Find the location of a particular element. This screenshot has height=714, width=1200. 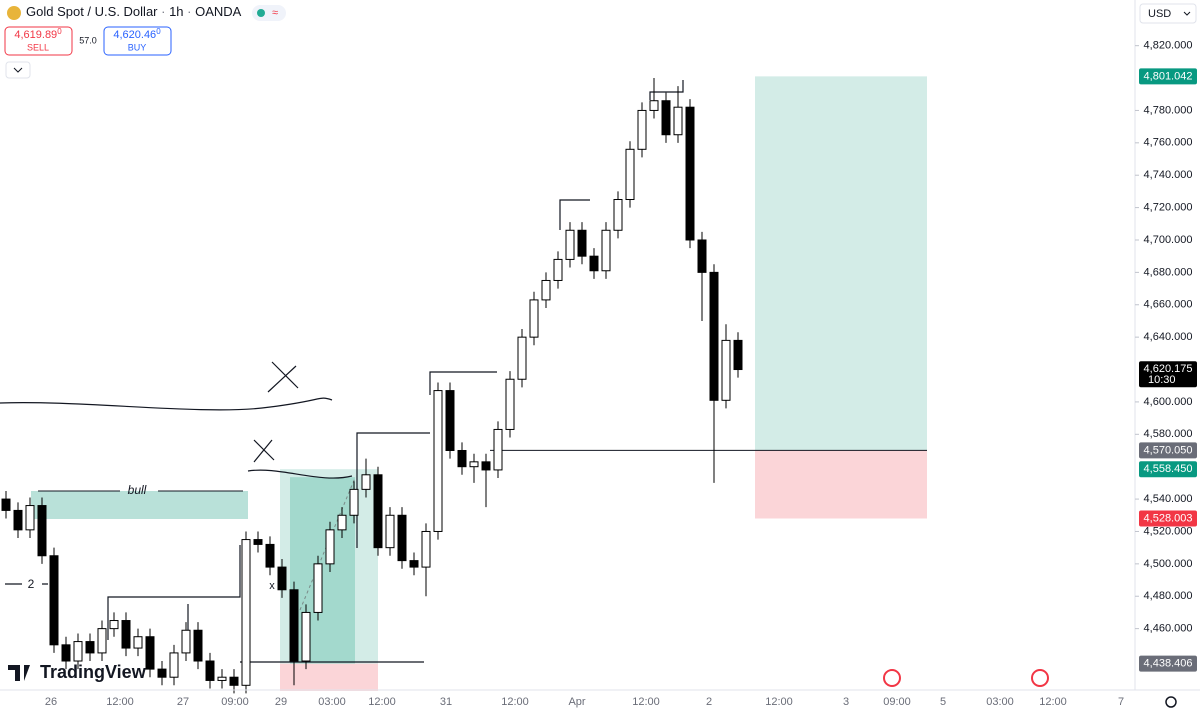

x-tick-label: 27 is located at coordinates (183, 702).